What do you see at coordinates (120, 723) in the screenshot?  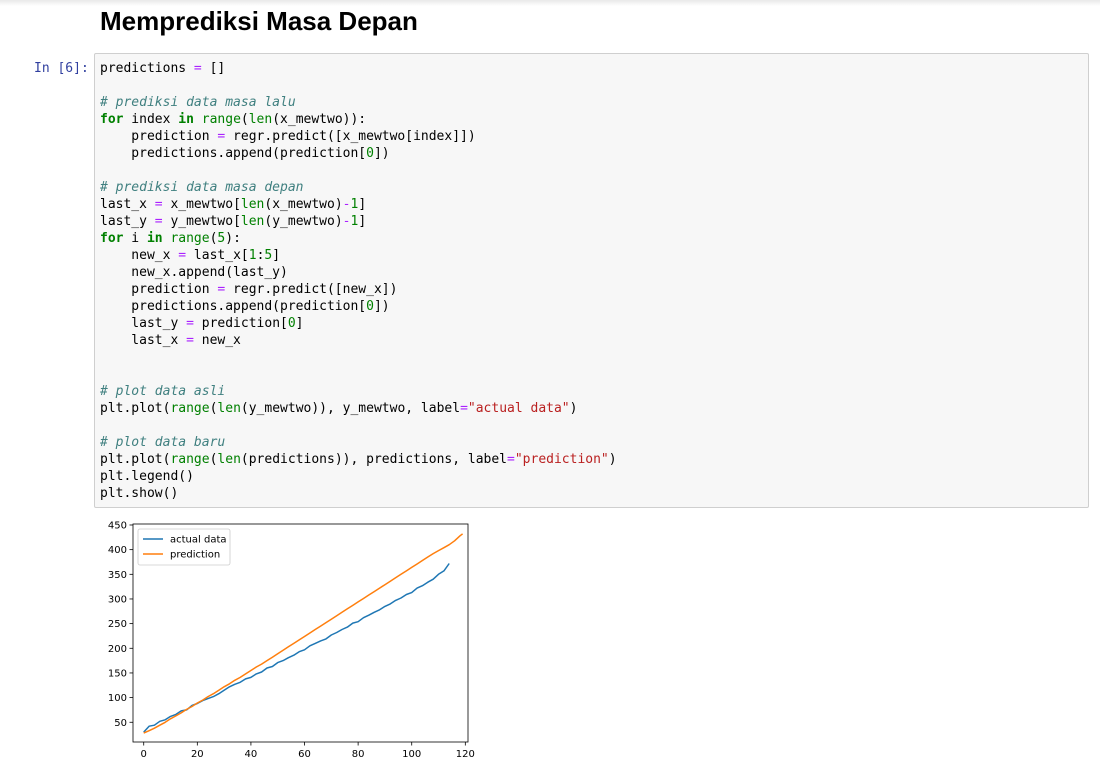 I see `y-tick-label: 50` at bounding box center [120, 723].